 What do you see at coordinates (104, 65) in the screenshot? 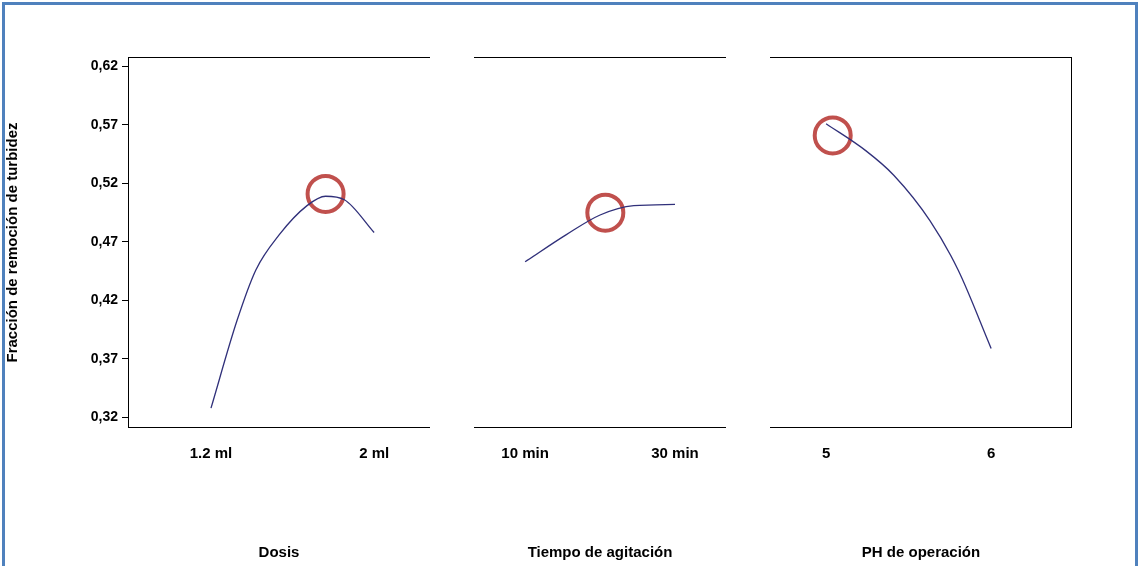
I see `y-tick-label: 0,62` at bounding box center [104, 65].